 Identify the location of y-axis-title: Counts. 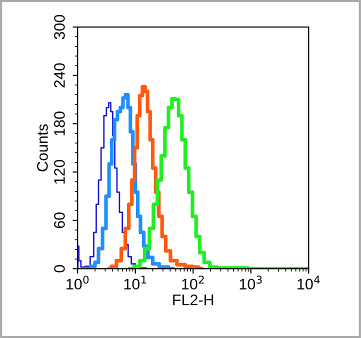
(42, 148).